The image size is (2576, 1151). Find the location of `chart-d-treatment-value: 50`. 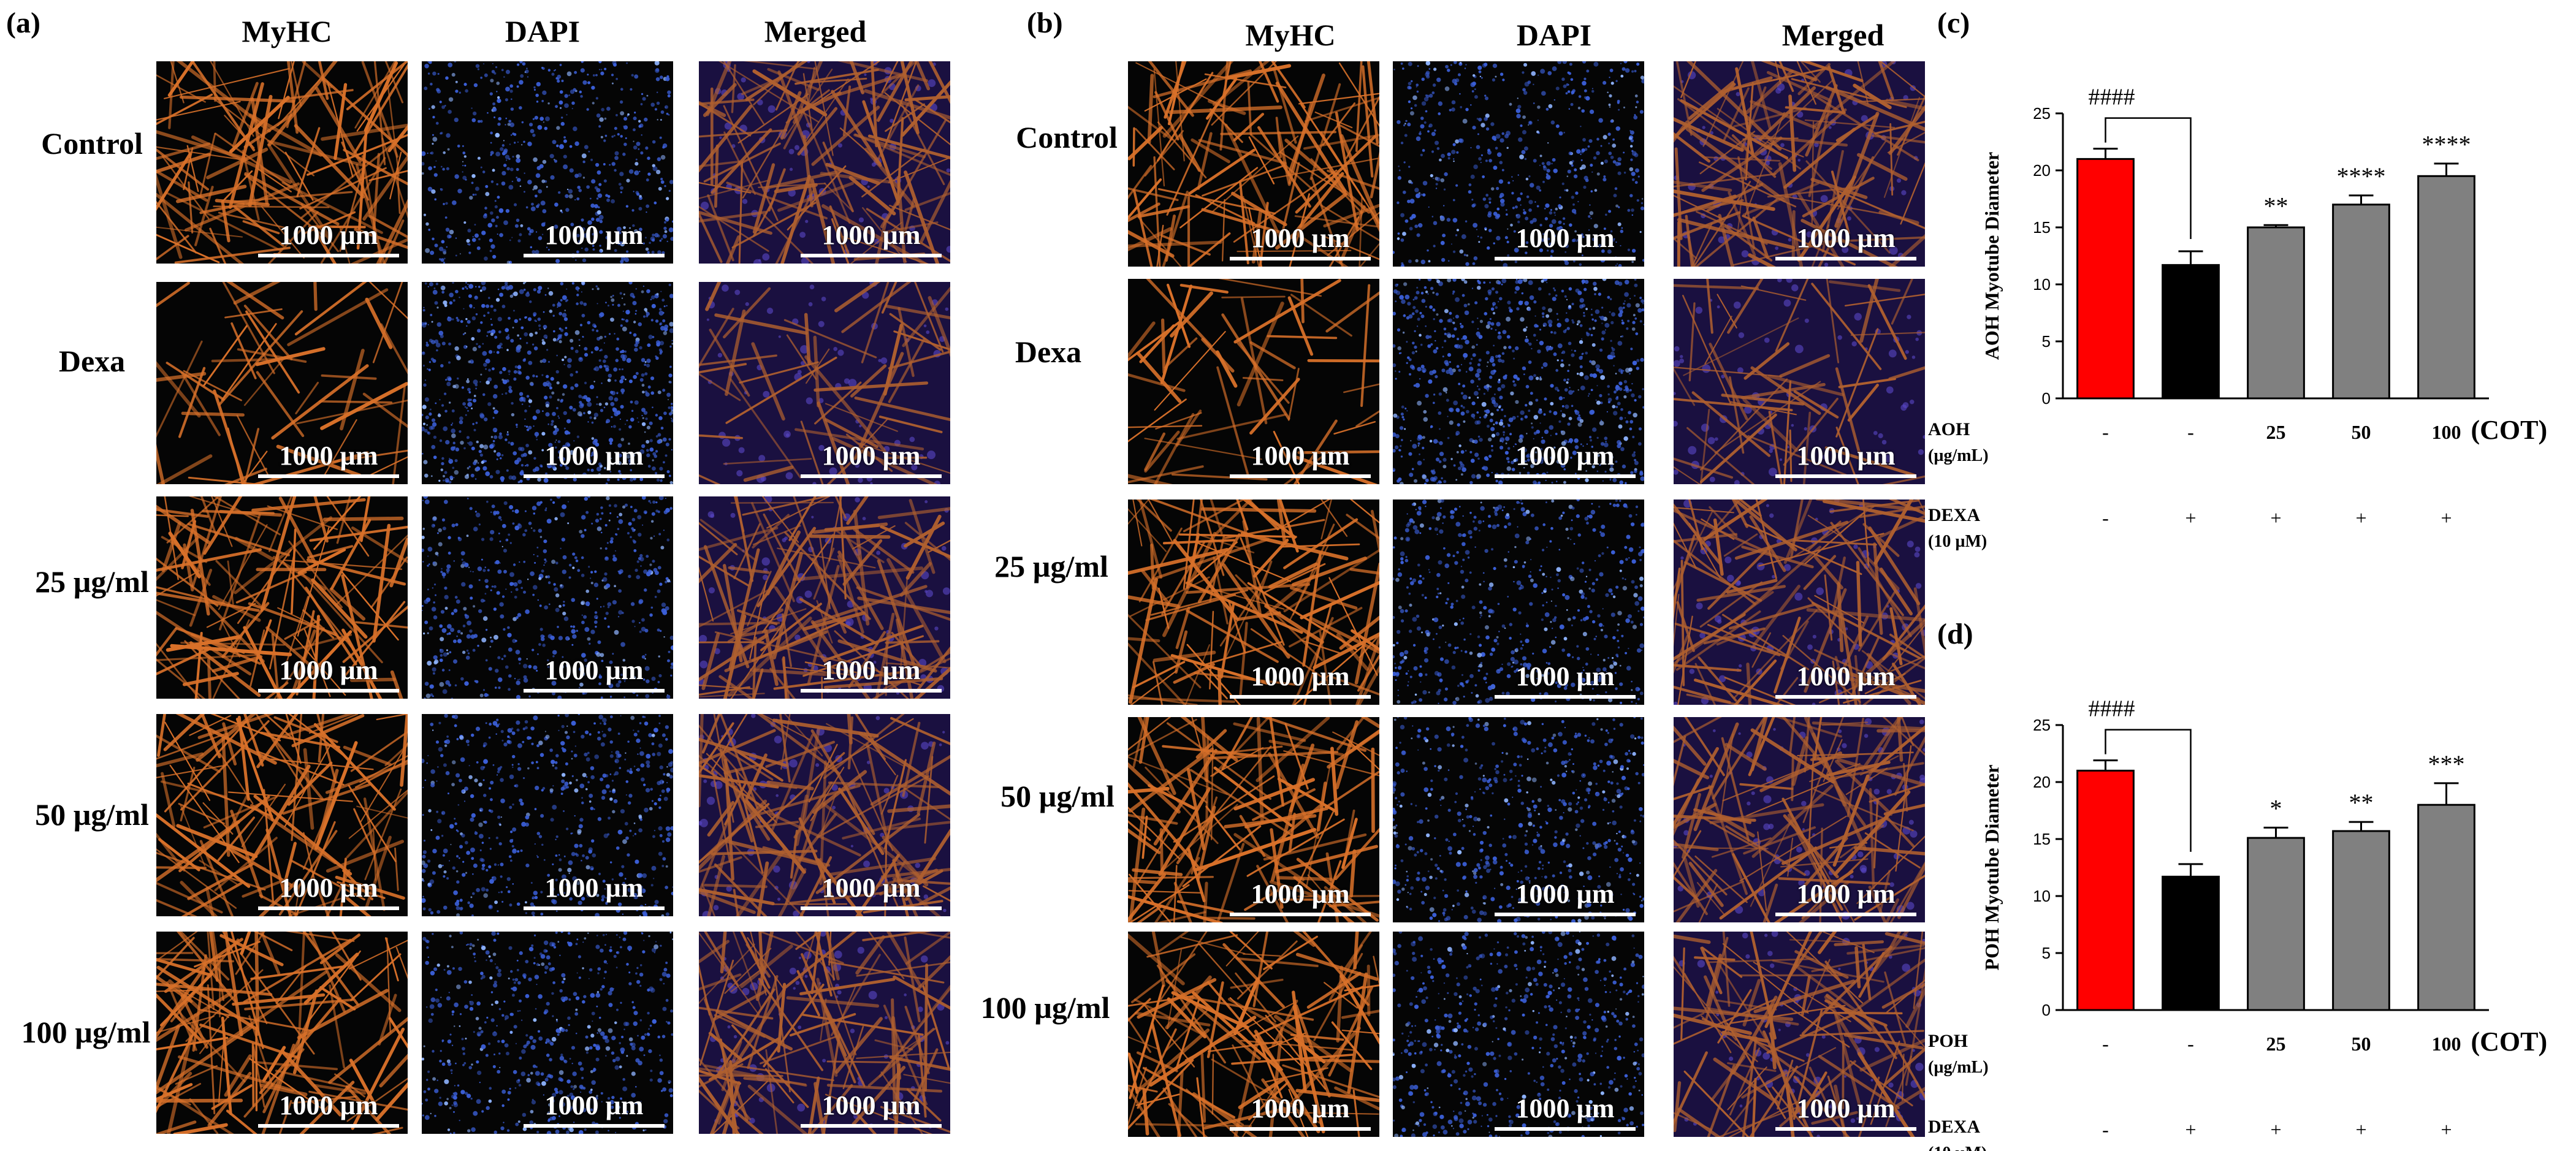

chart-d-treatment-value: 50 is located at coordinates (2361, 1044).